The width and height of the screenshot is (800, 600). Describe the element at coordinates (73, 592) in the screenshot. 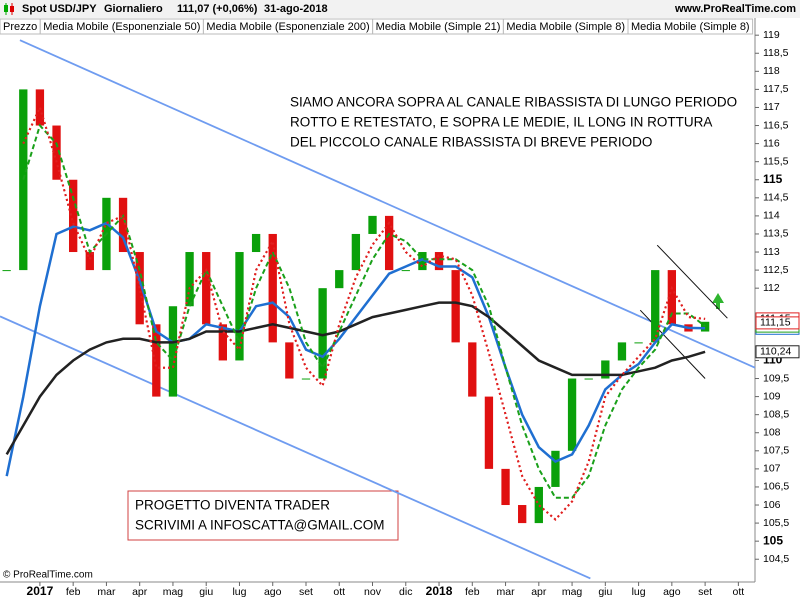

I see `x-tick-label: feb` at that location.